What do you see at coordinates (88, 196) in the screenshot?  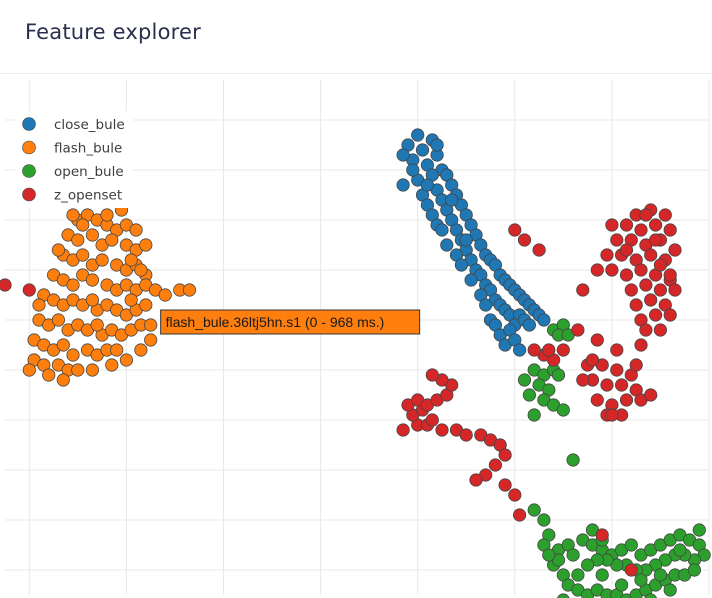 I see `legend-label: z_openset` at bounding box center [88, 196].